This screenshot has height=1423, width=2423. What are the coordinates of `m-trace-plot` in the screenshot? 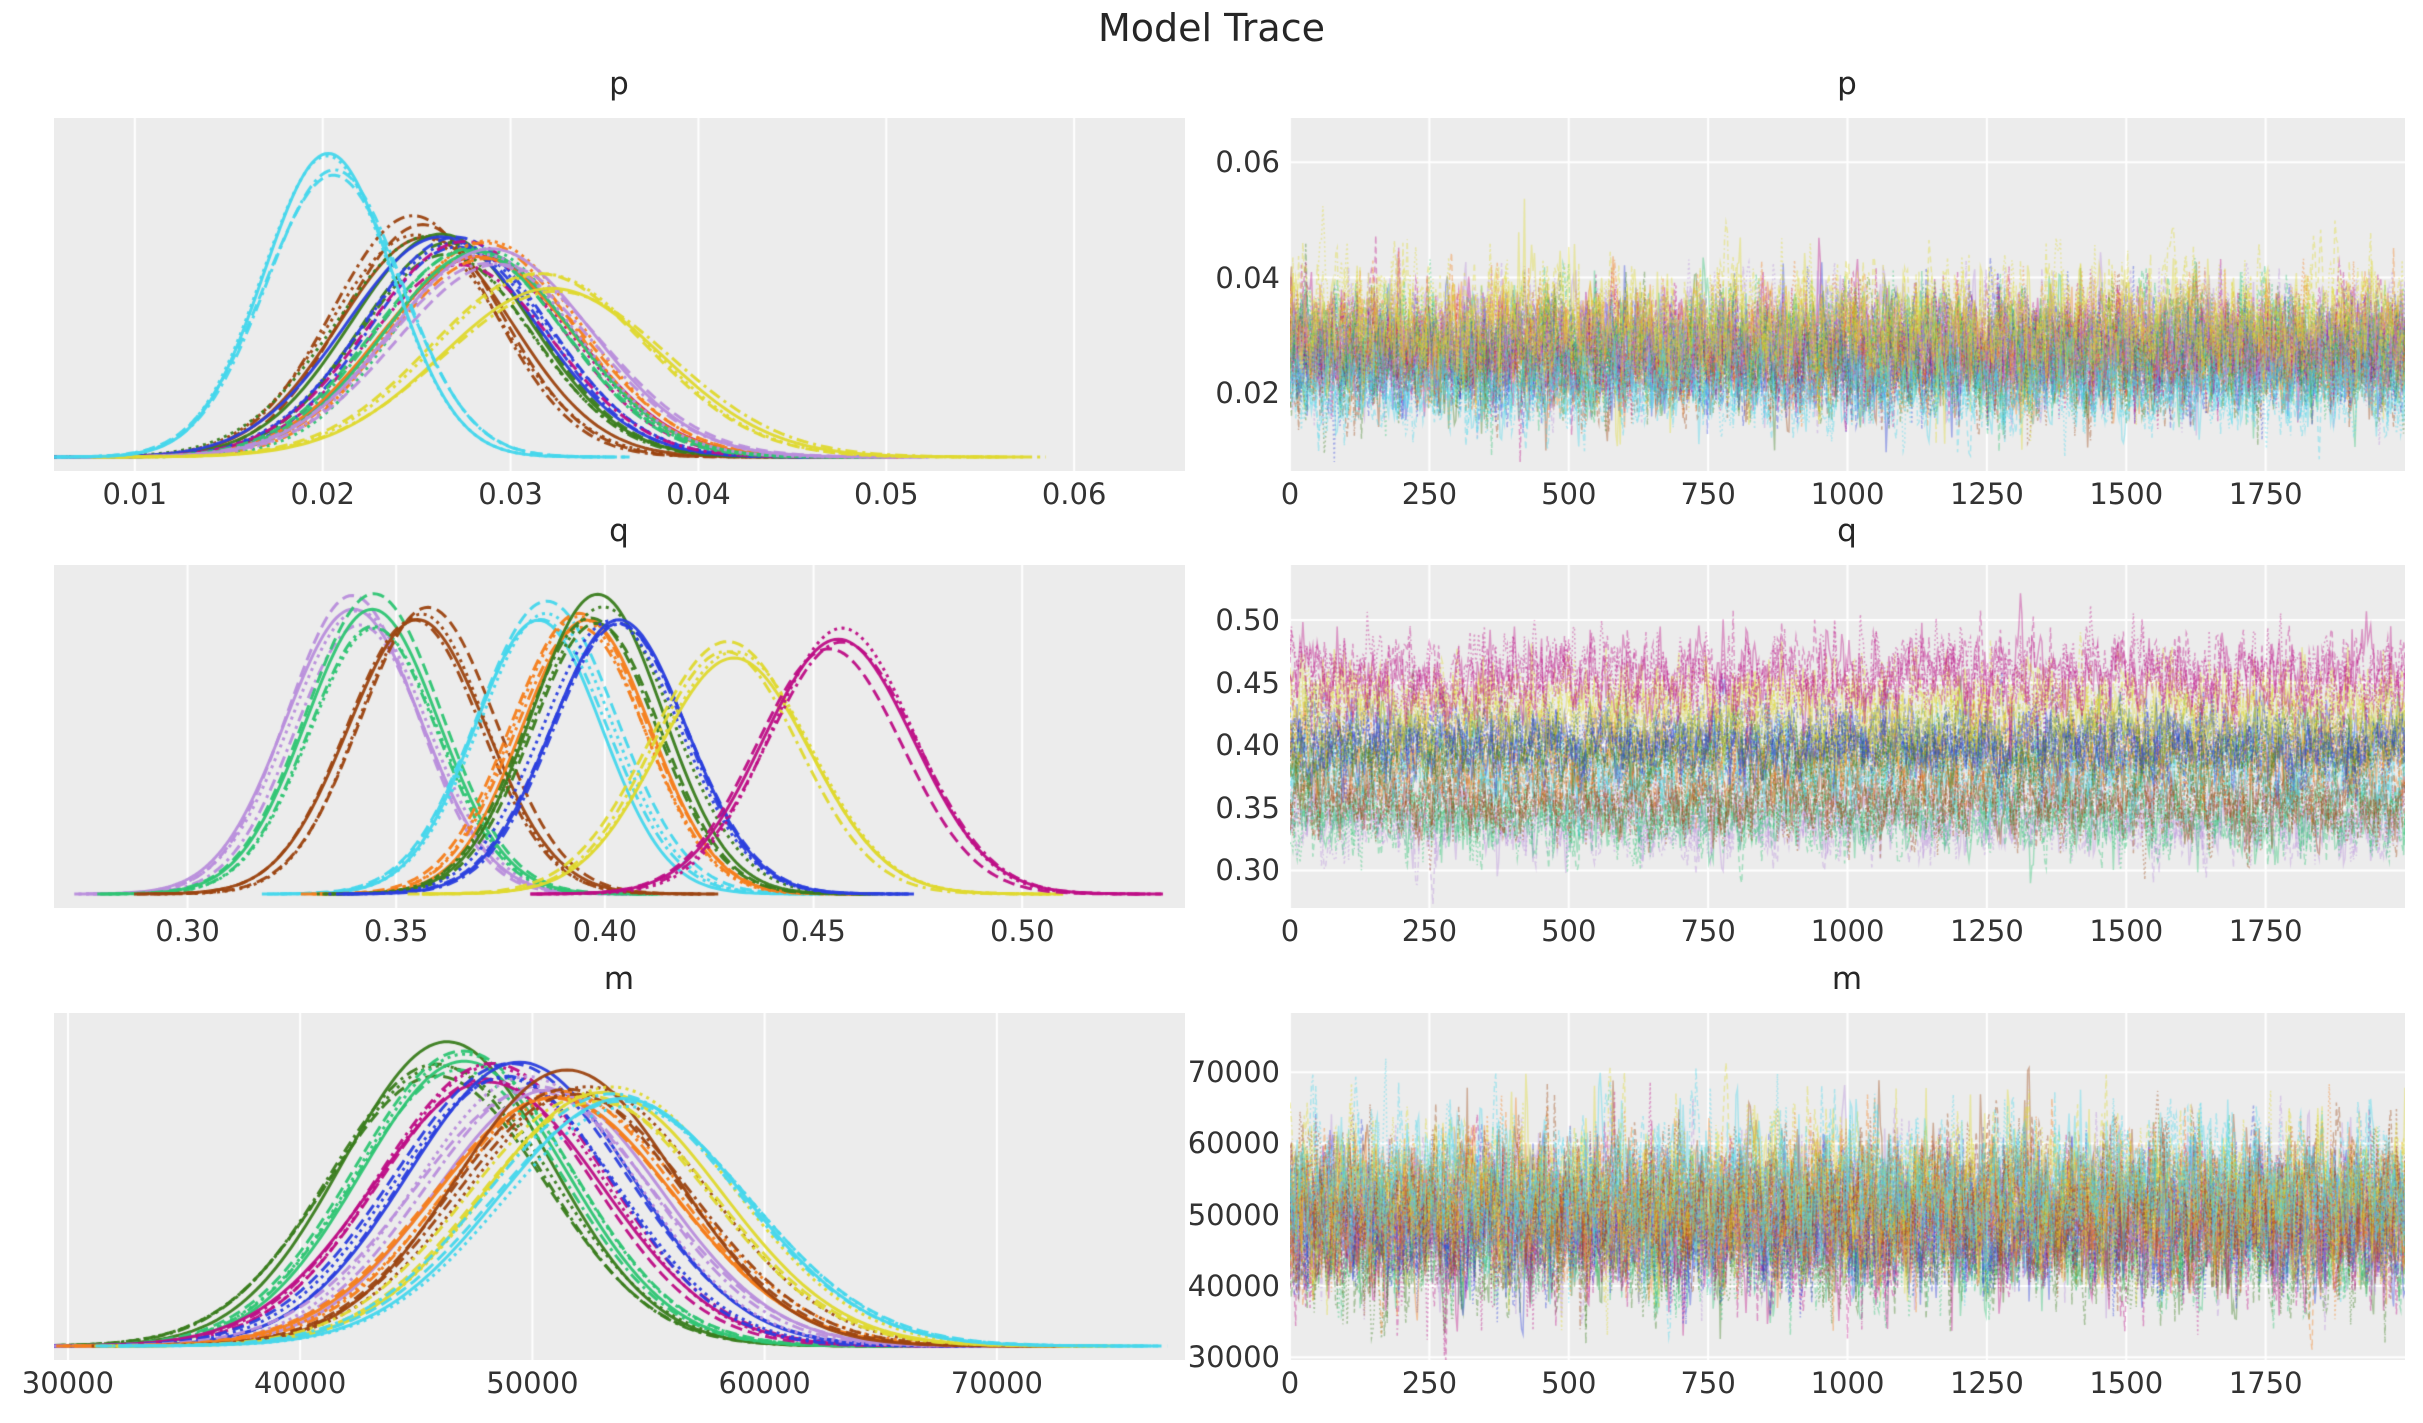 It's located at (1847, 1186).